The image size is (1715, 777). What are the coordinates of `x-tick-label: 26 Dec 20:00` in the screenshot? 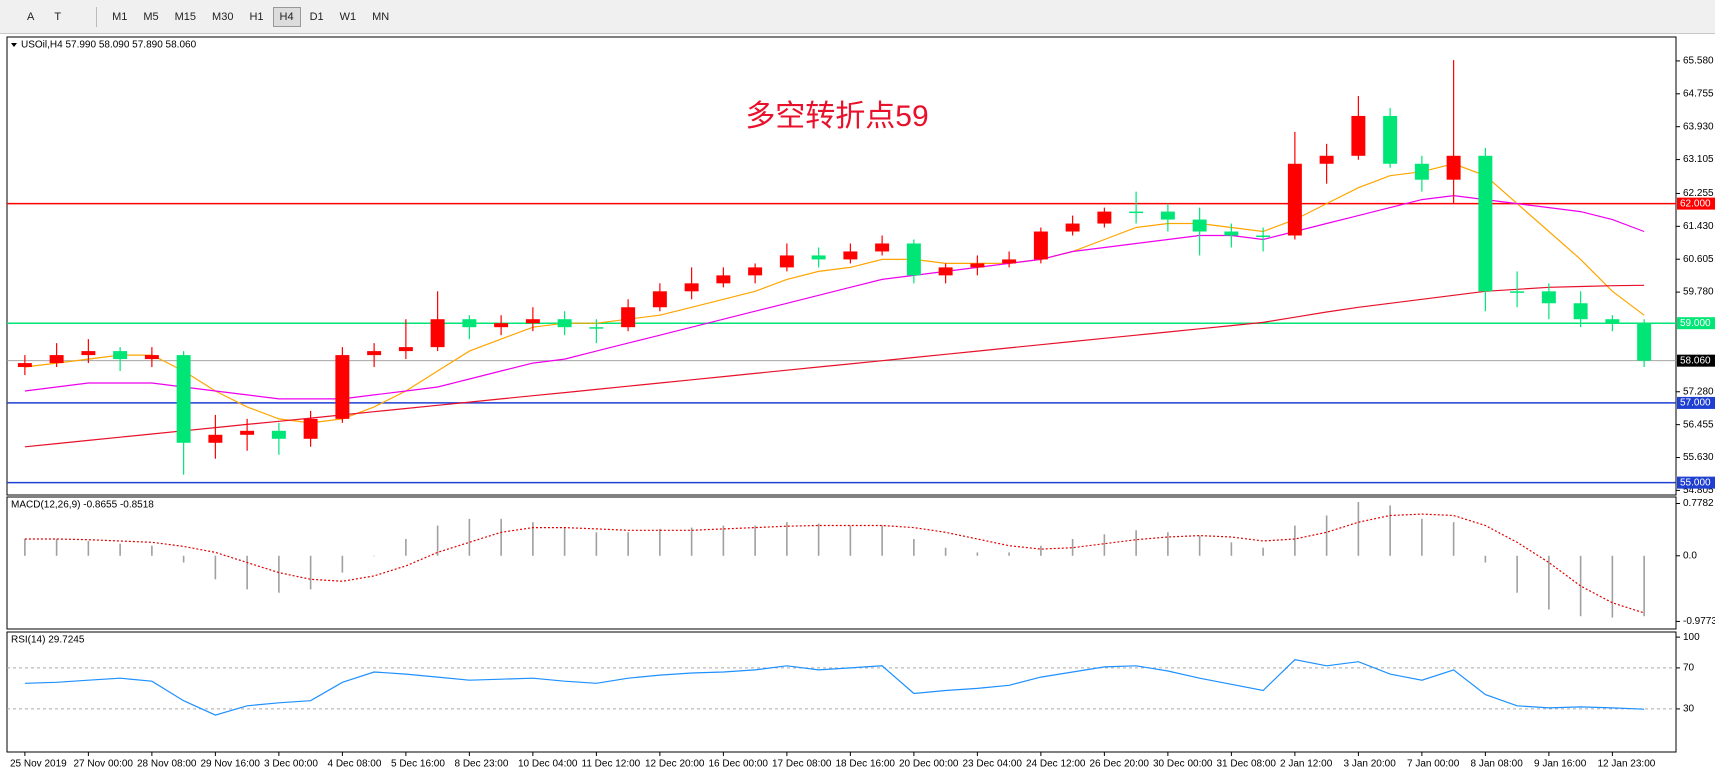 It's located at (1120, 764).